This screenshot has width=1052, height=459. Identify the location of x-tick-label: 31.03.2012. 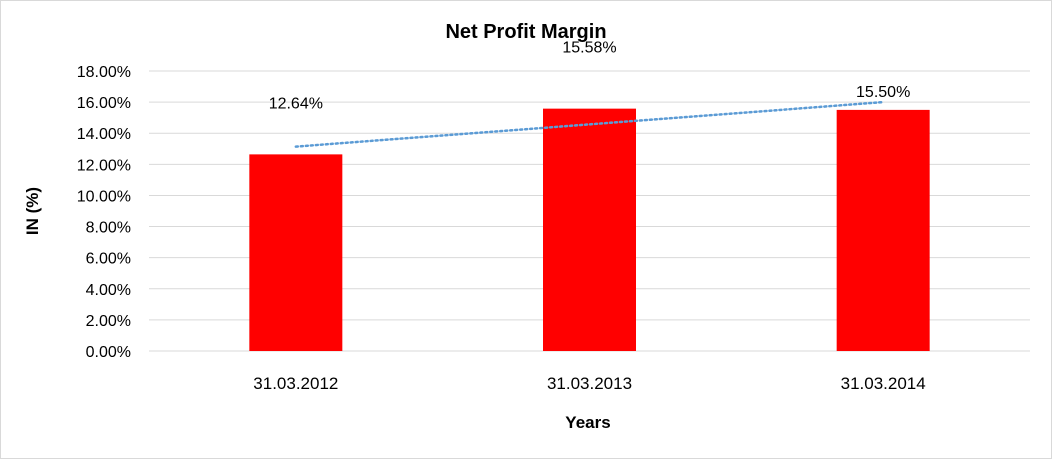
(295, 383).